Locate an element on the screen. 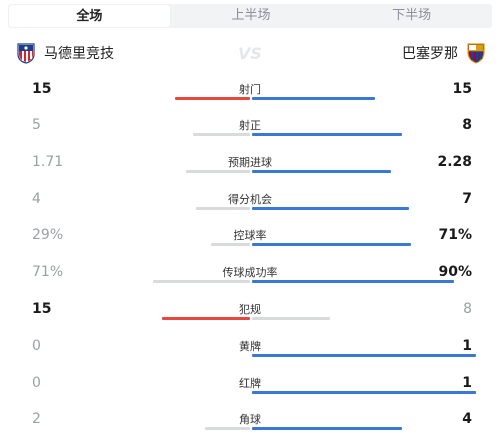  barcelona-crest-icon is located at coordinates (476, 53).